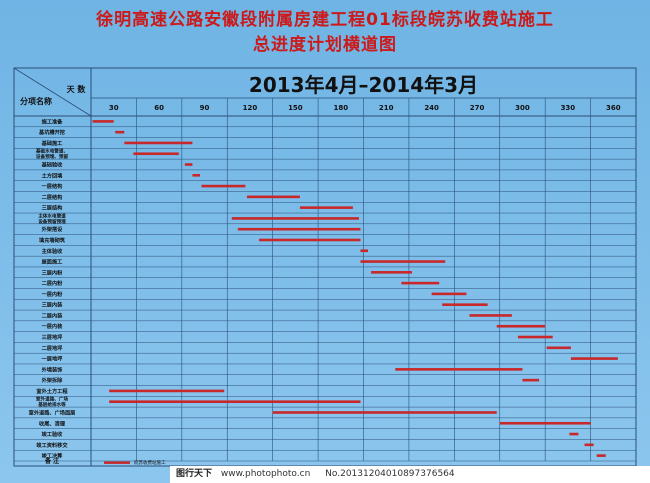  Describe the element at coordinates (53, 229) in the screenshot. I see `task-name: 外架搭设` at that location.